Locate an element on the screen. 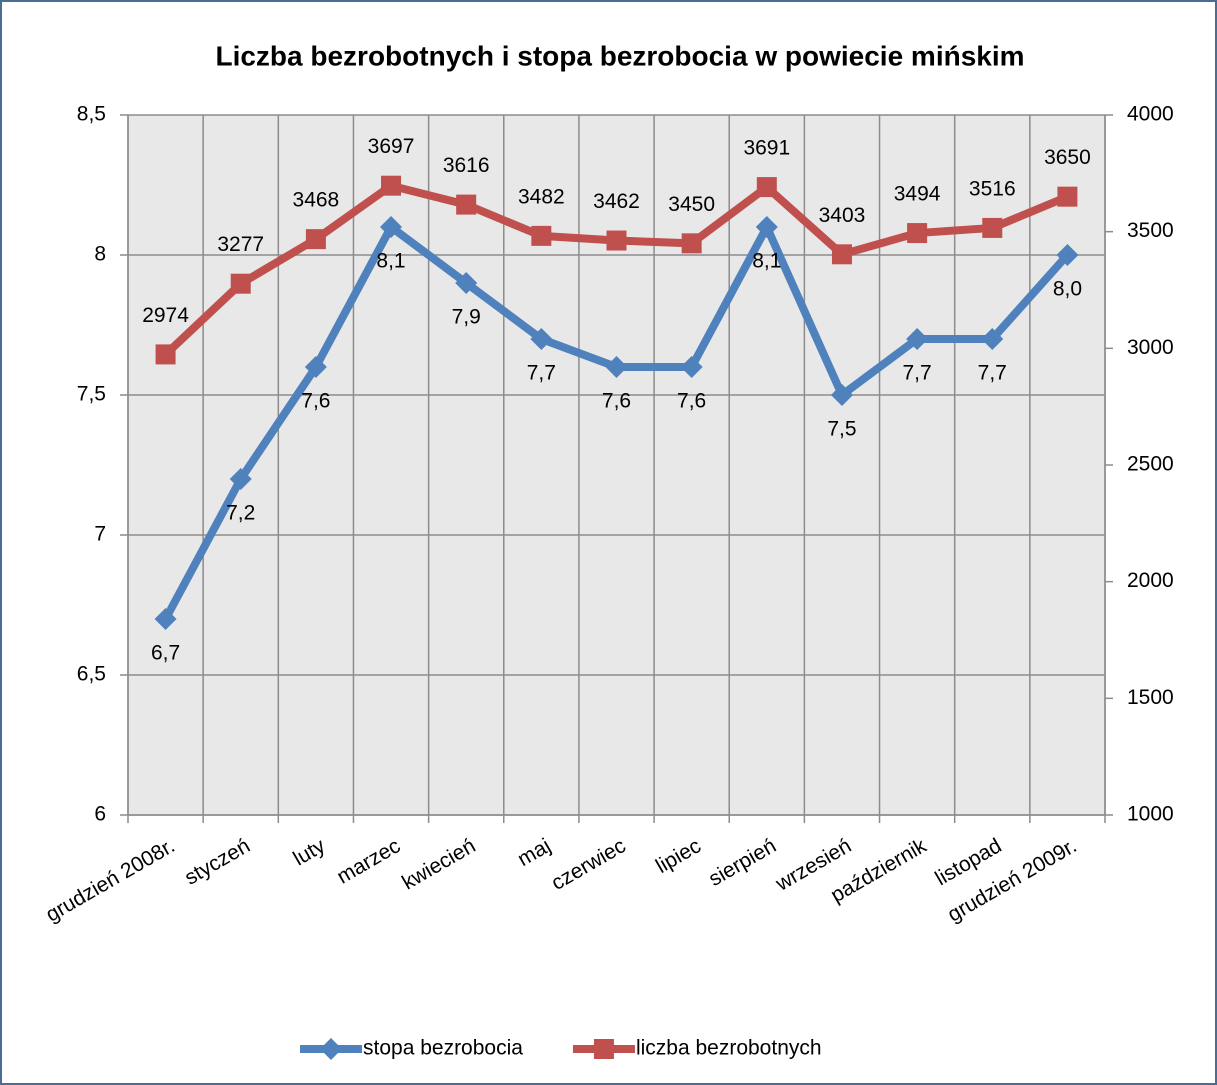 The image size is (1217, 1085). legend-label: liczba bezrobotnych is located at coordinates (729, 1048).